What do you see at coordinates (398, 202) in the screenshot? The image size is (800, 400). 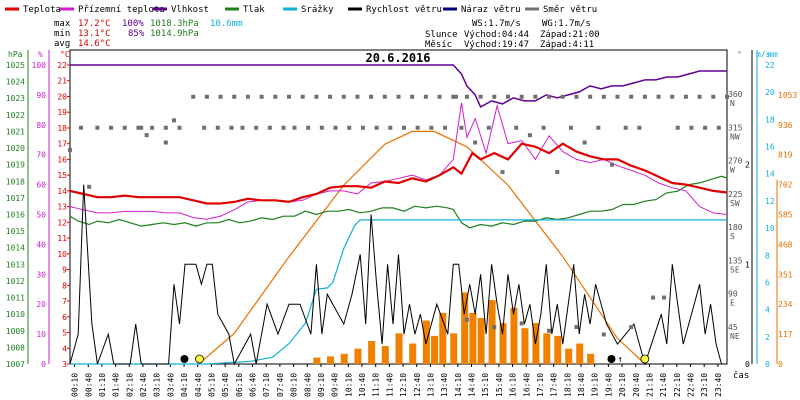 I see `series-press-line` at bounding box center [398, 202].